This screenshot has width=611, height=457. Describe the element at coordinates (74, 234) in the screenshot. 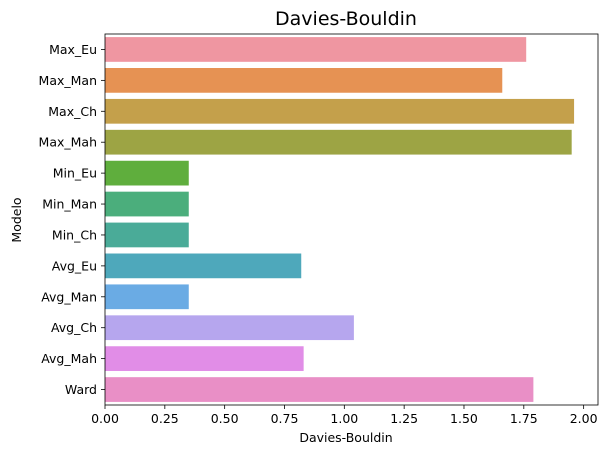

I see `y-tick-label: Min_Ch` at that location.